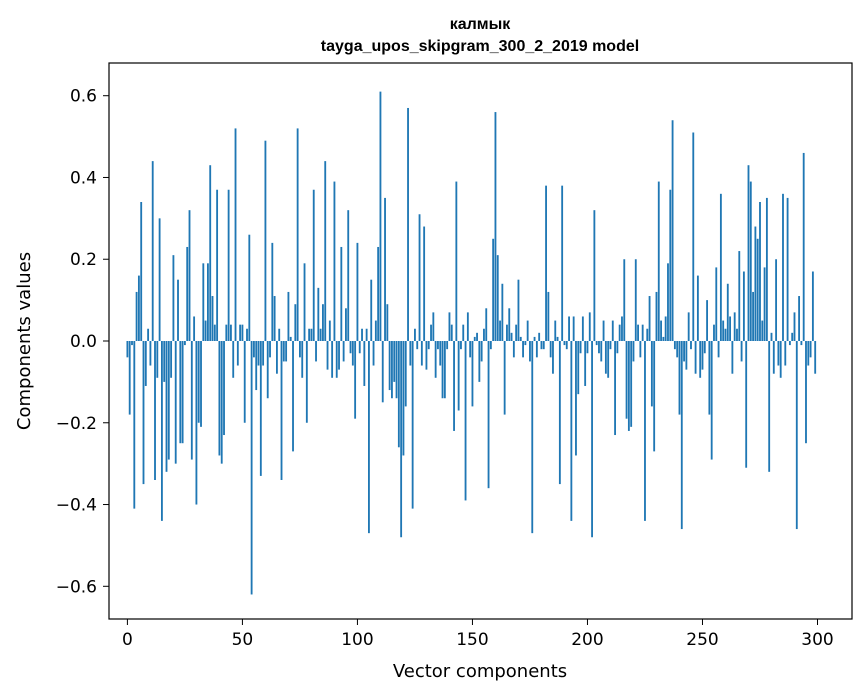  I want to click on x-tick-label: 300, so click(817, 640).